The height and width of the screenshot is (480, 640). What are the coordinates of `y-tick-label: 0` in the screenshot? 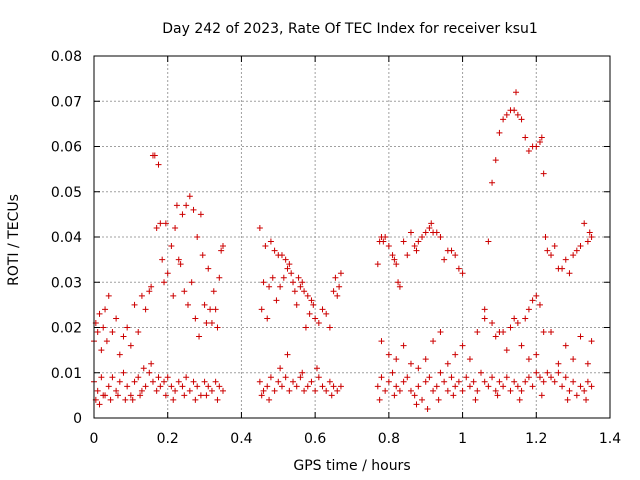 It's located at (77, 419).